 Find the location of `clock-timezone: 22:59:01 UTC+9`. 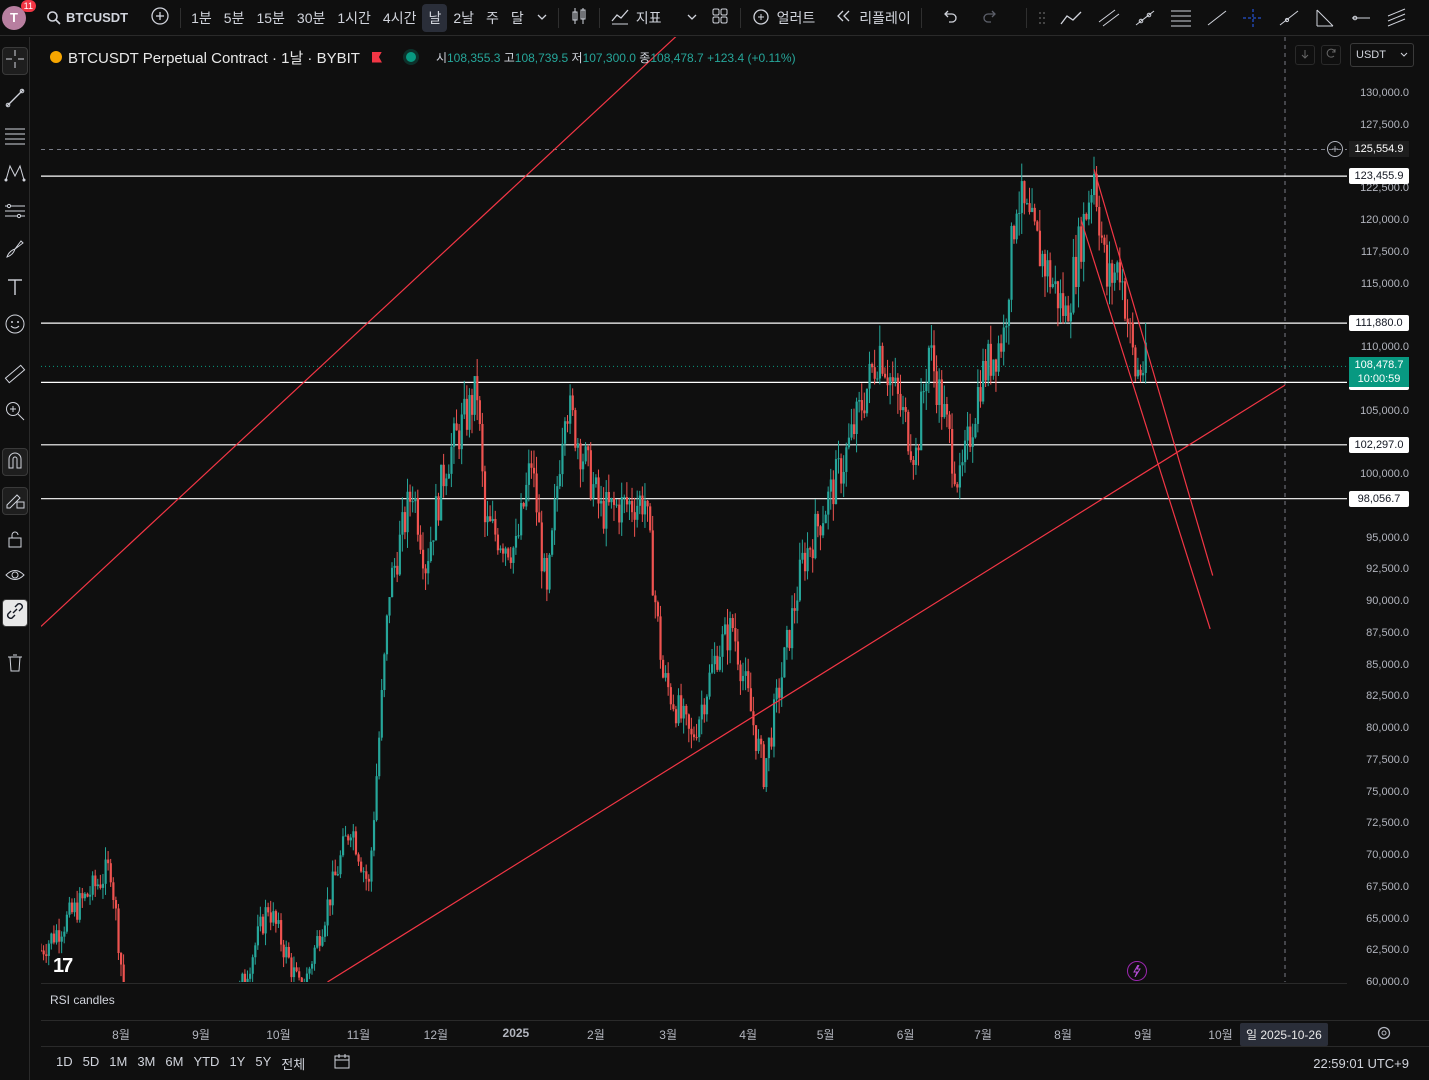

clock-timezone: 22:59:01 UTC+9 is located at coordinates (1361, 1063).